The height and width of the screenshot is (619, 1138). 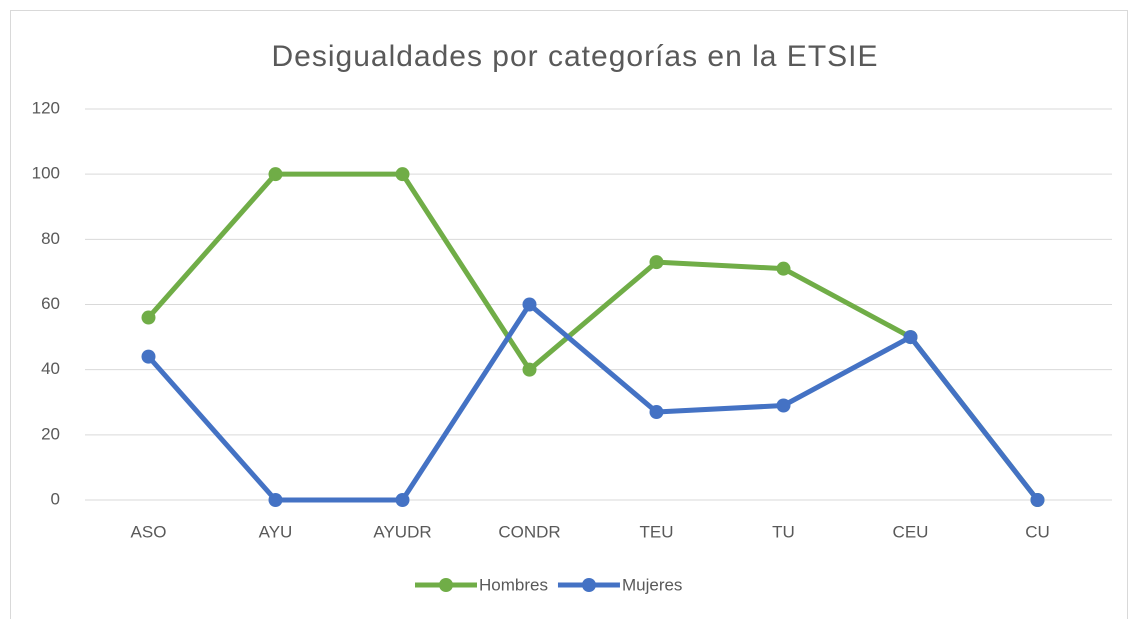 What do you see at coordinates (911, 531) in the screenshot?
I see `x-tick-label: CEU` at bounding box center [911, 531].